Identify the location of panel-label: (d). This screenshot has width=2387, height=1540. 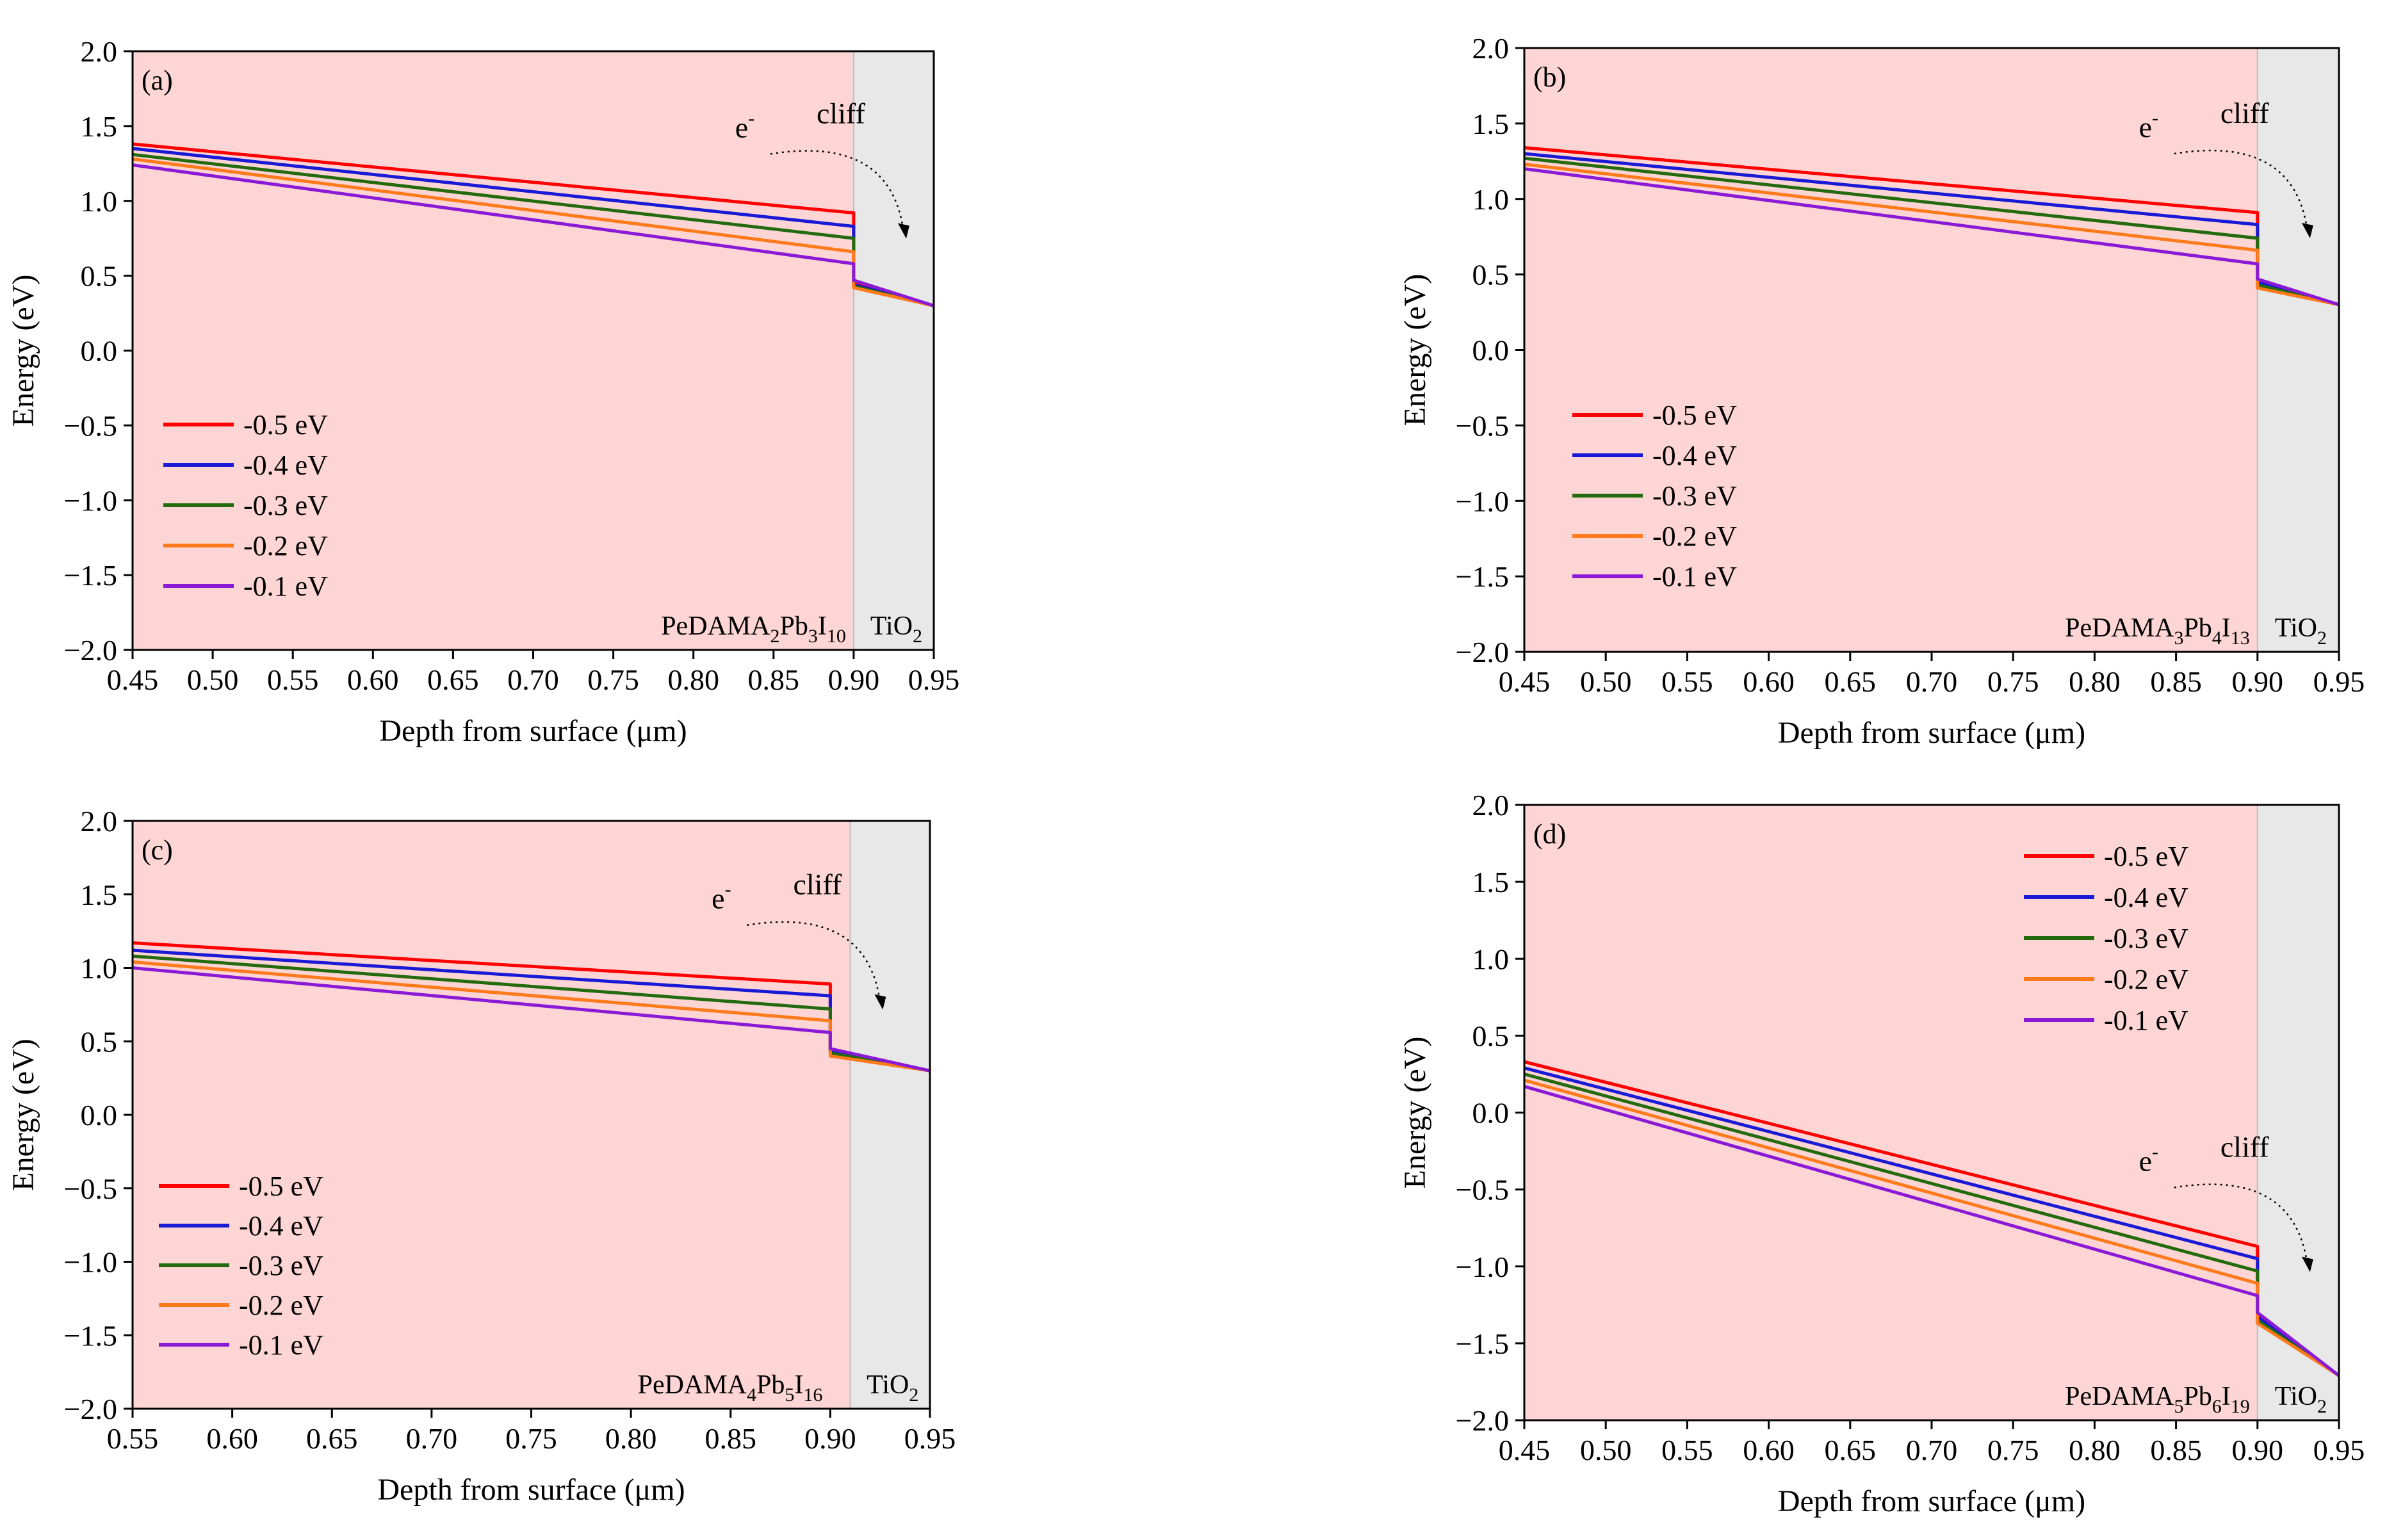
(1549, 834).